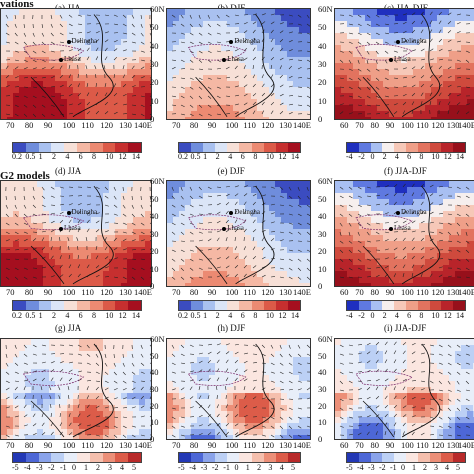  What do you see at coordinates (232, 125) in the screenshot?
I see `x-tick-label: 100` at bounding box center [232, 125].